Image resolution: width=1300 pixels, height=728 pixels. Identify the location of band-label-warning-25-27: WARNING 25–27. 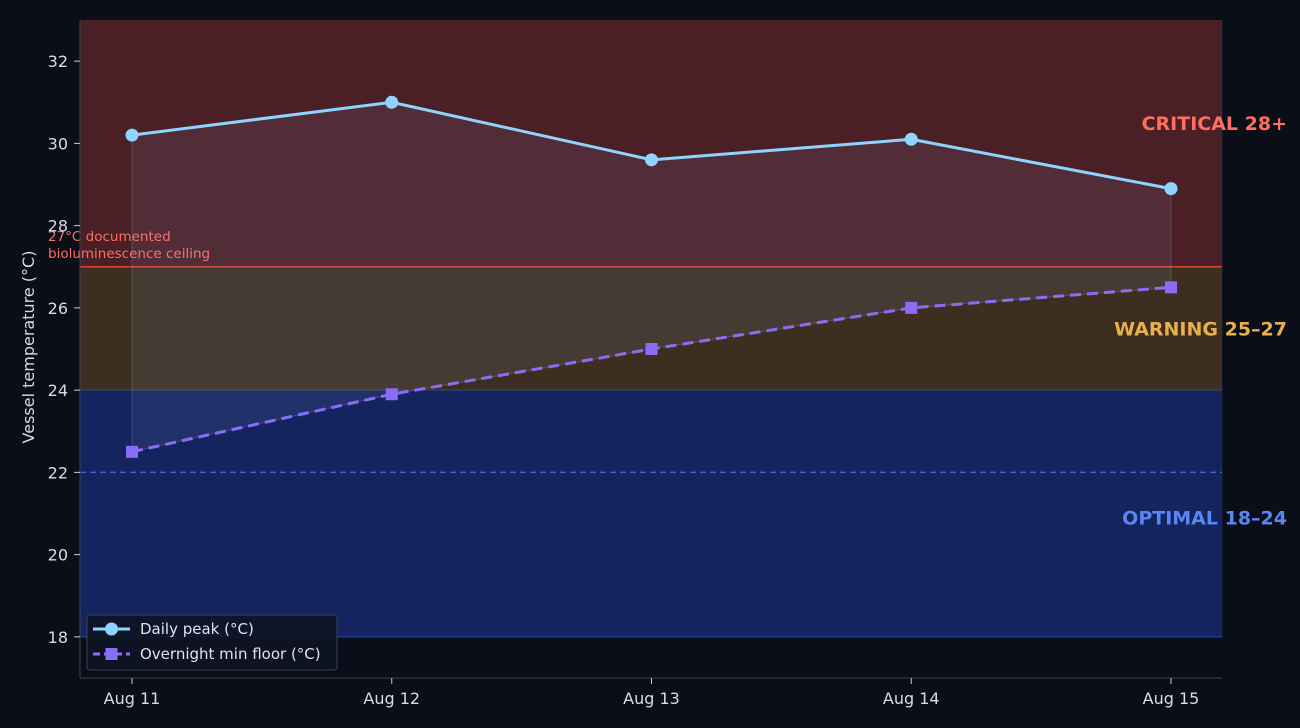
(1200, 329).